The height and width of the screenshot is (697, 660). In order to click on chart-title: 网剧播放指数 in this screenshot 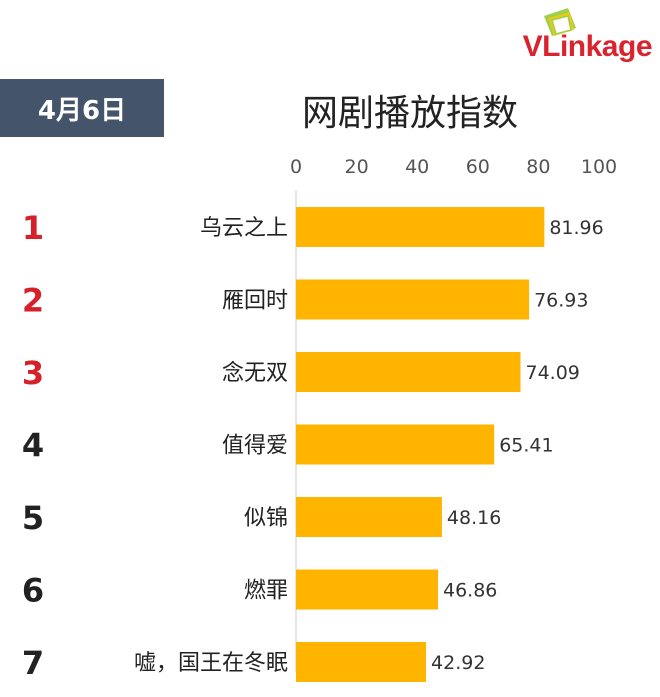, I will do `click(409, 113)`.